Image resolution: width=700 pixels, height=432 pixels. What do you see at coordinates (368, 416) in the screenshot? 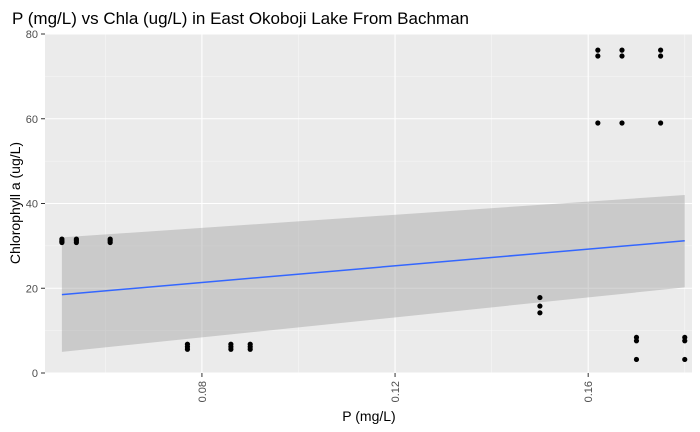
I see `x-axis-label: P (mg/L)` at bounding box center [368, 416].